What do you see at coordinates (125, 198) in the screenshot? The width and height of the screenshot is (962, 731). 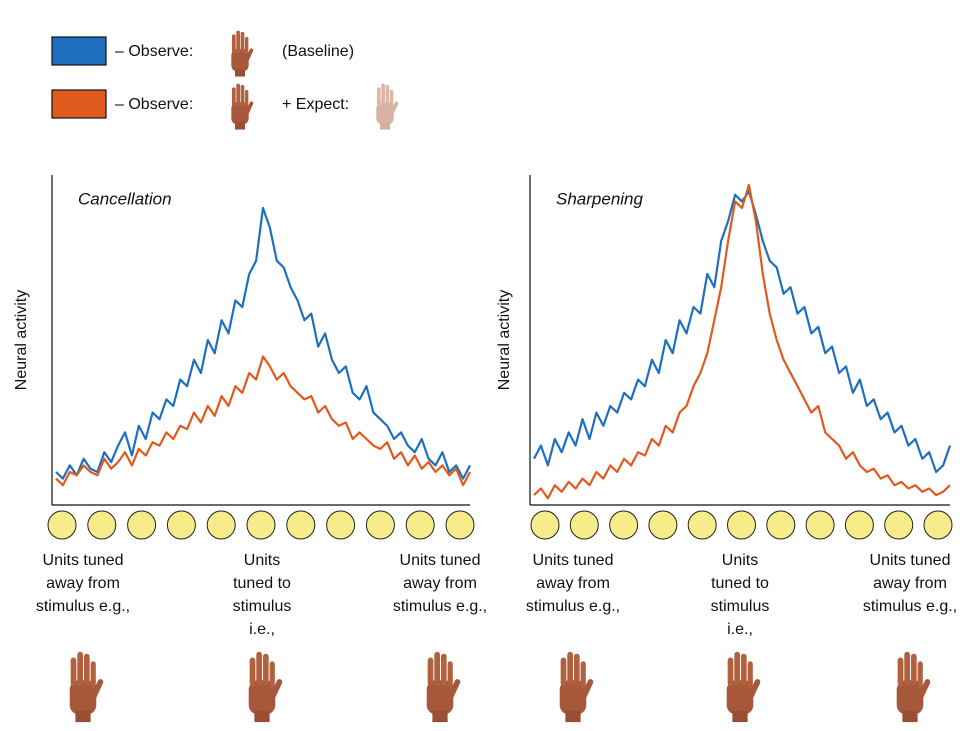 I see `chart-title: Cancellation` at bounding box center [125, 198].